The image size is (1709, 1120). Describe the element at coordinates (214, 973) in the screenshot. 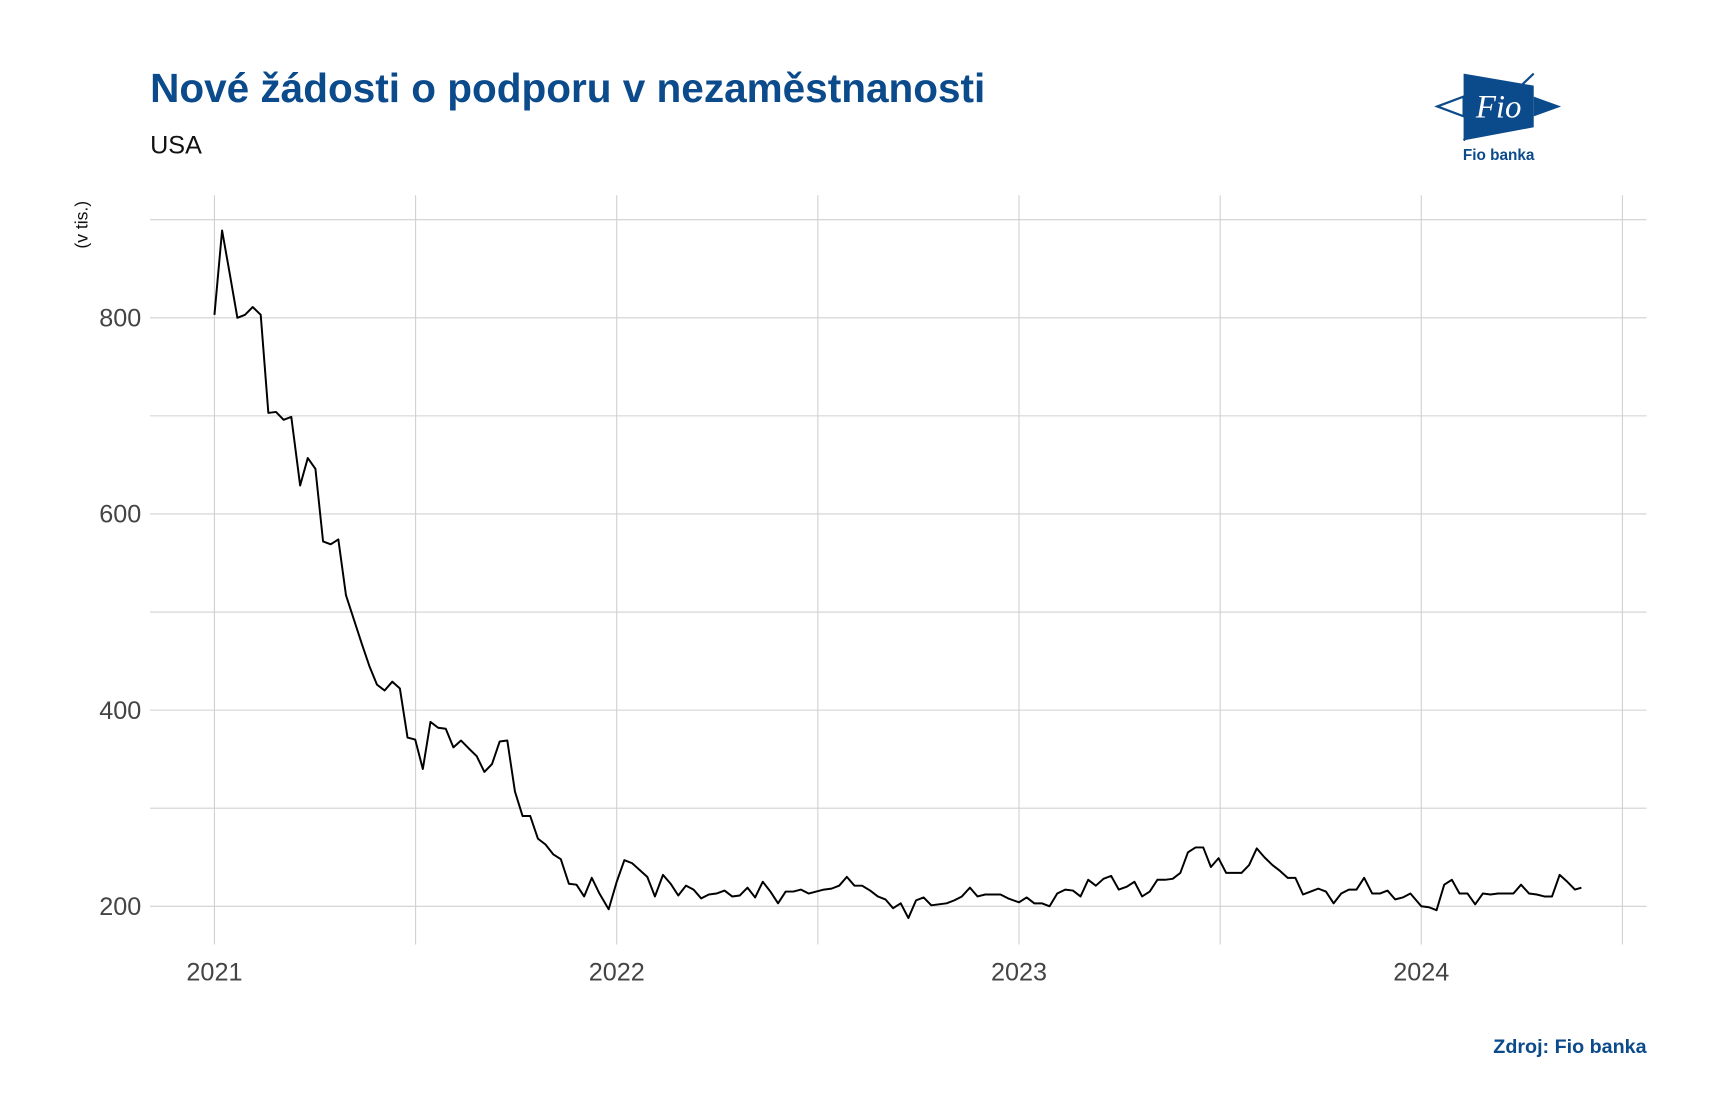

I see `x-tick-label: 2021` at that location.